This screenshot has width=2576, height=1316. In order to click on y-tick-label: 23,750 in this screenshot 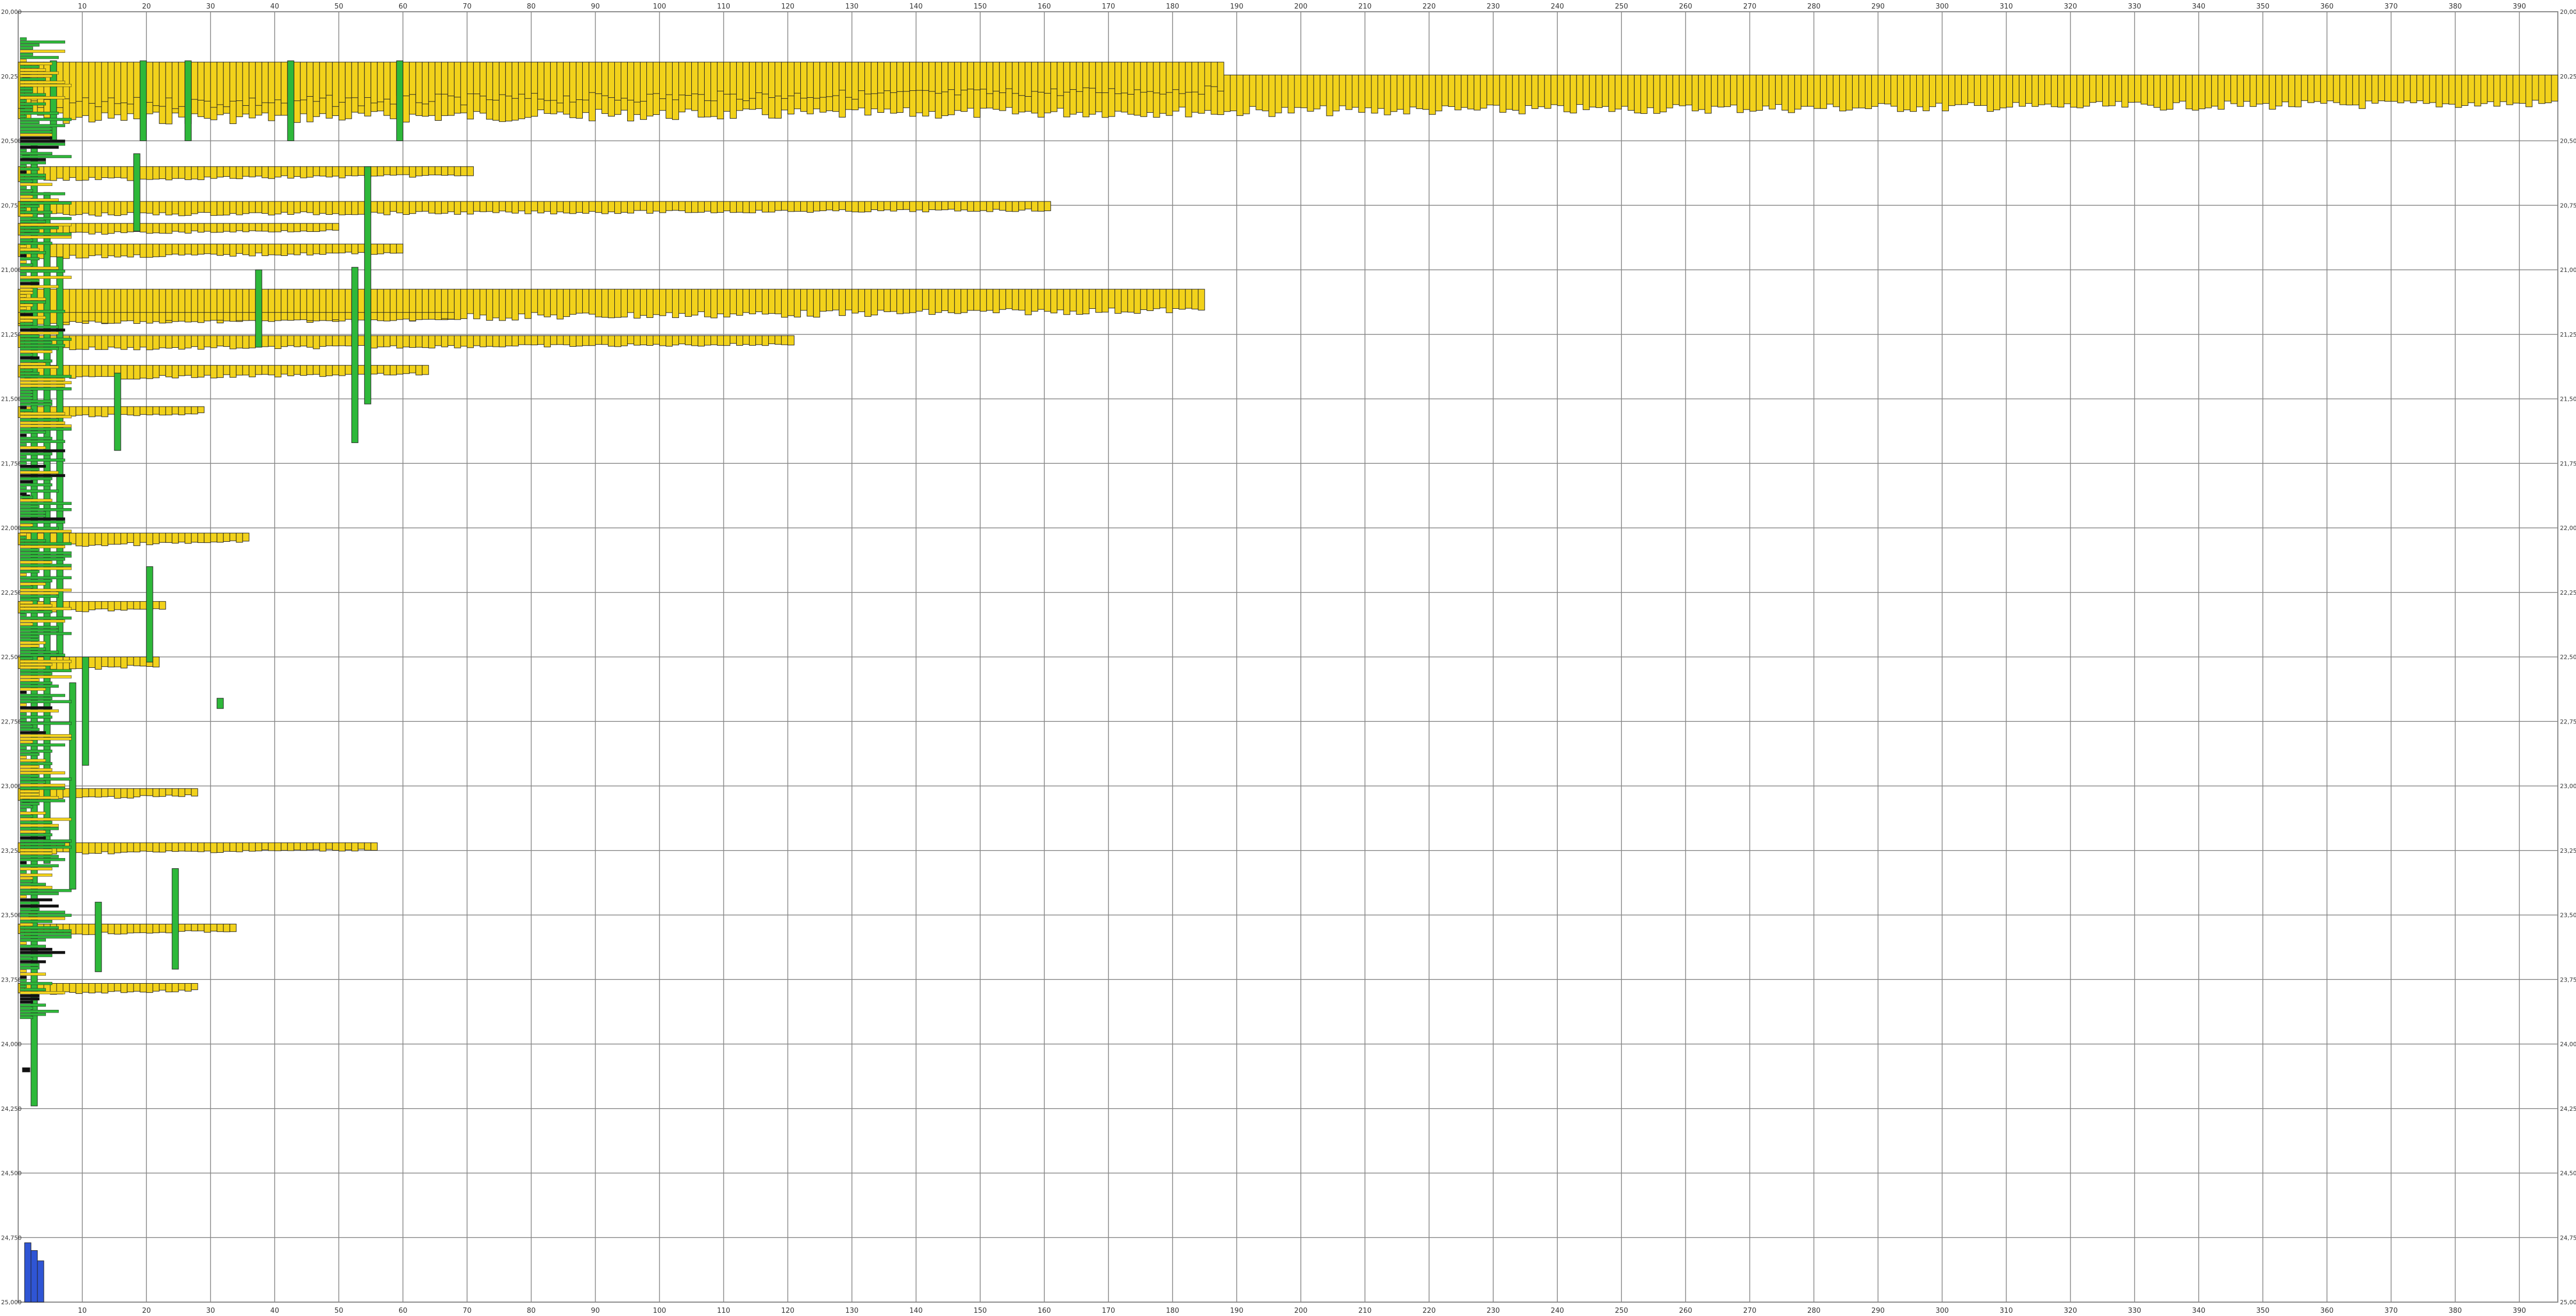, I will do `click(2568, 979)`.